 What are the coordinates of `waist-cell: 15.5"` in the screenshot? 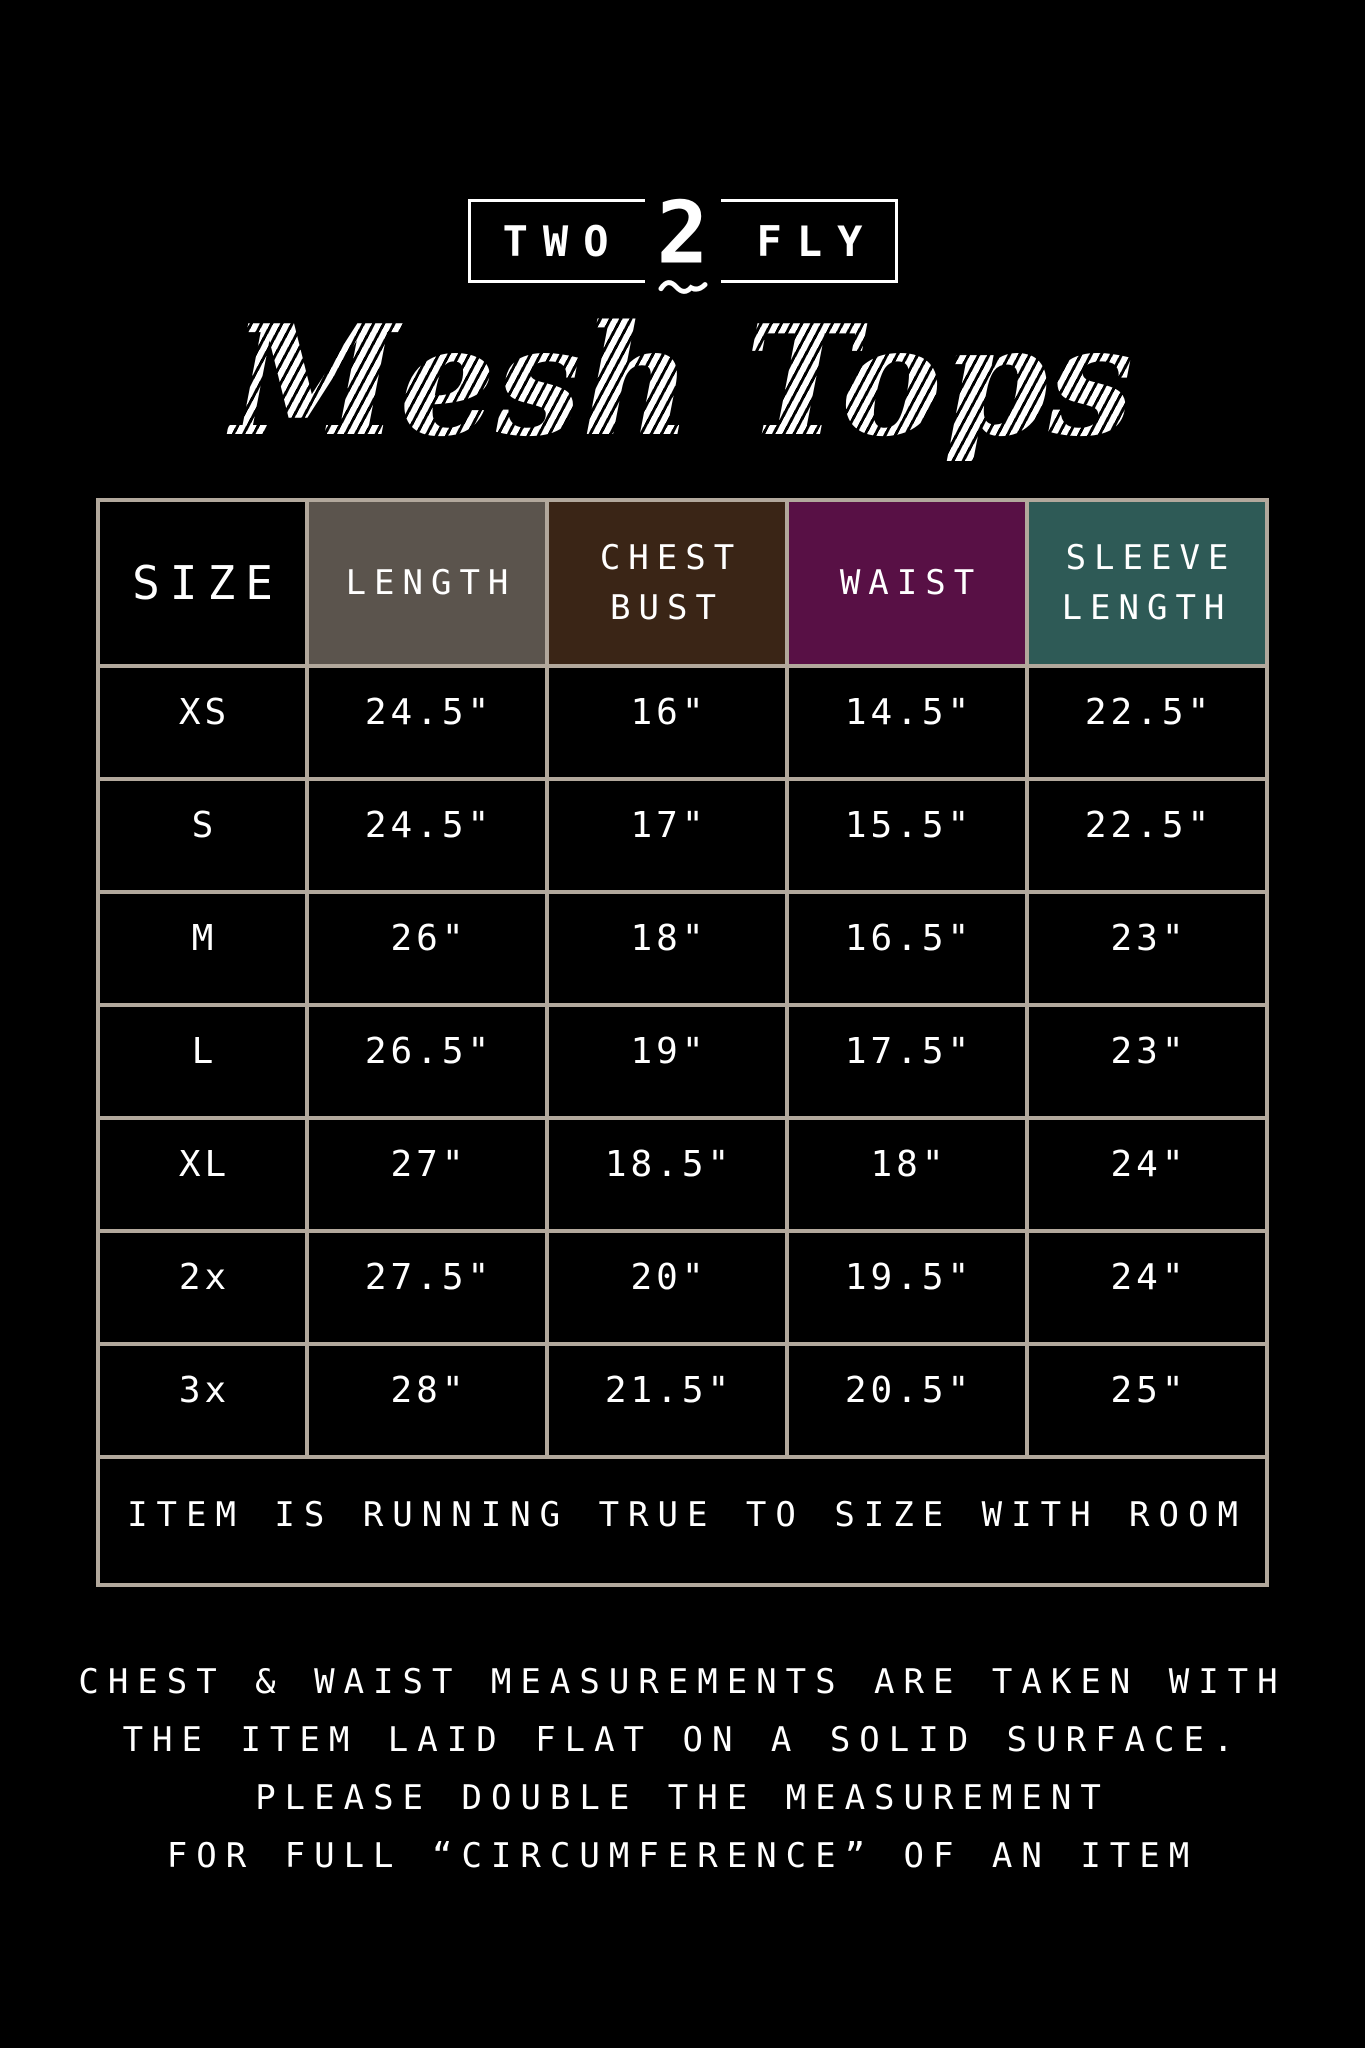 It's located at (907, 835).